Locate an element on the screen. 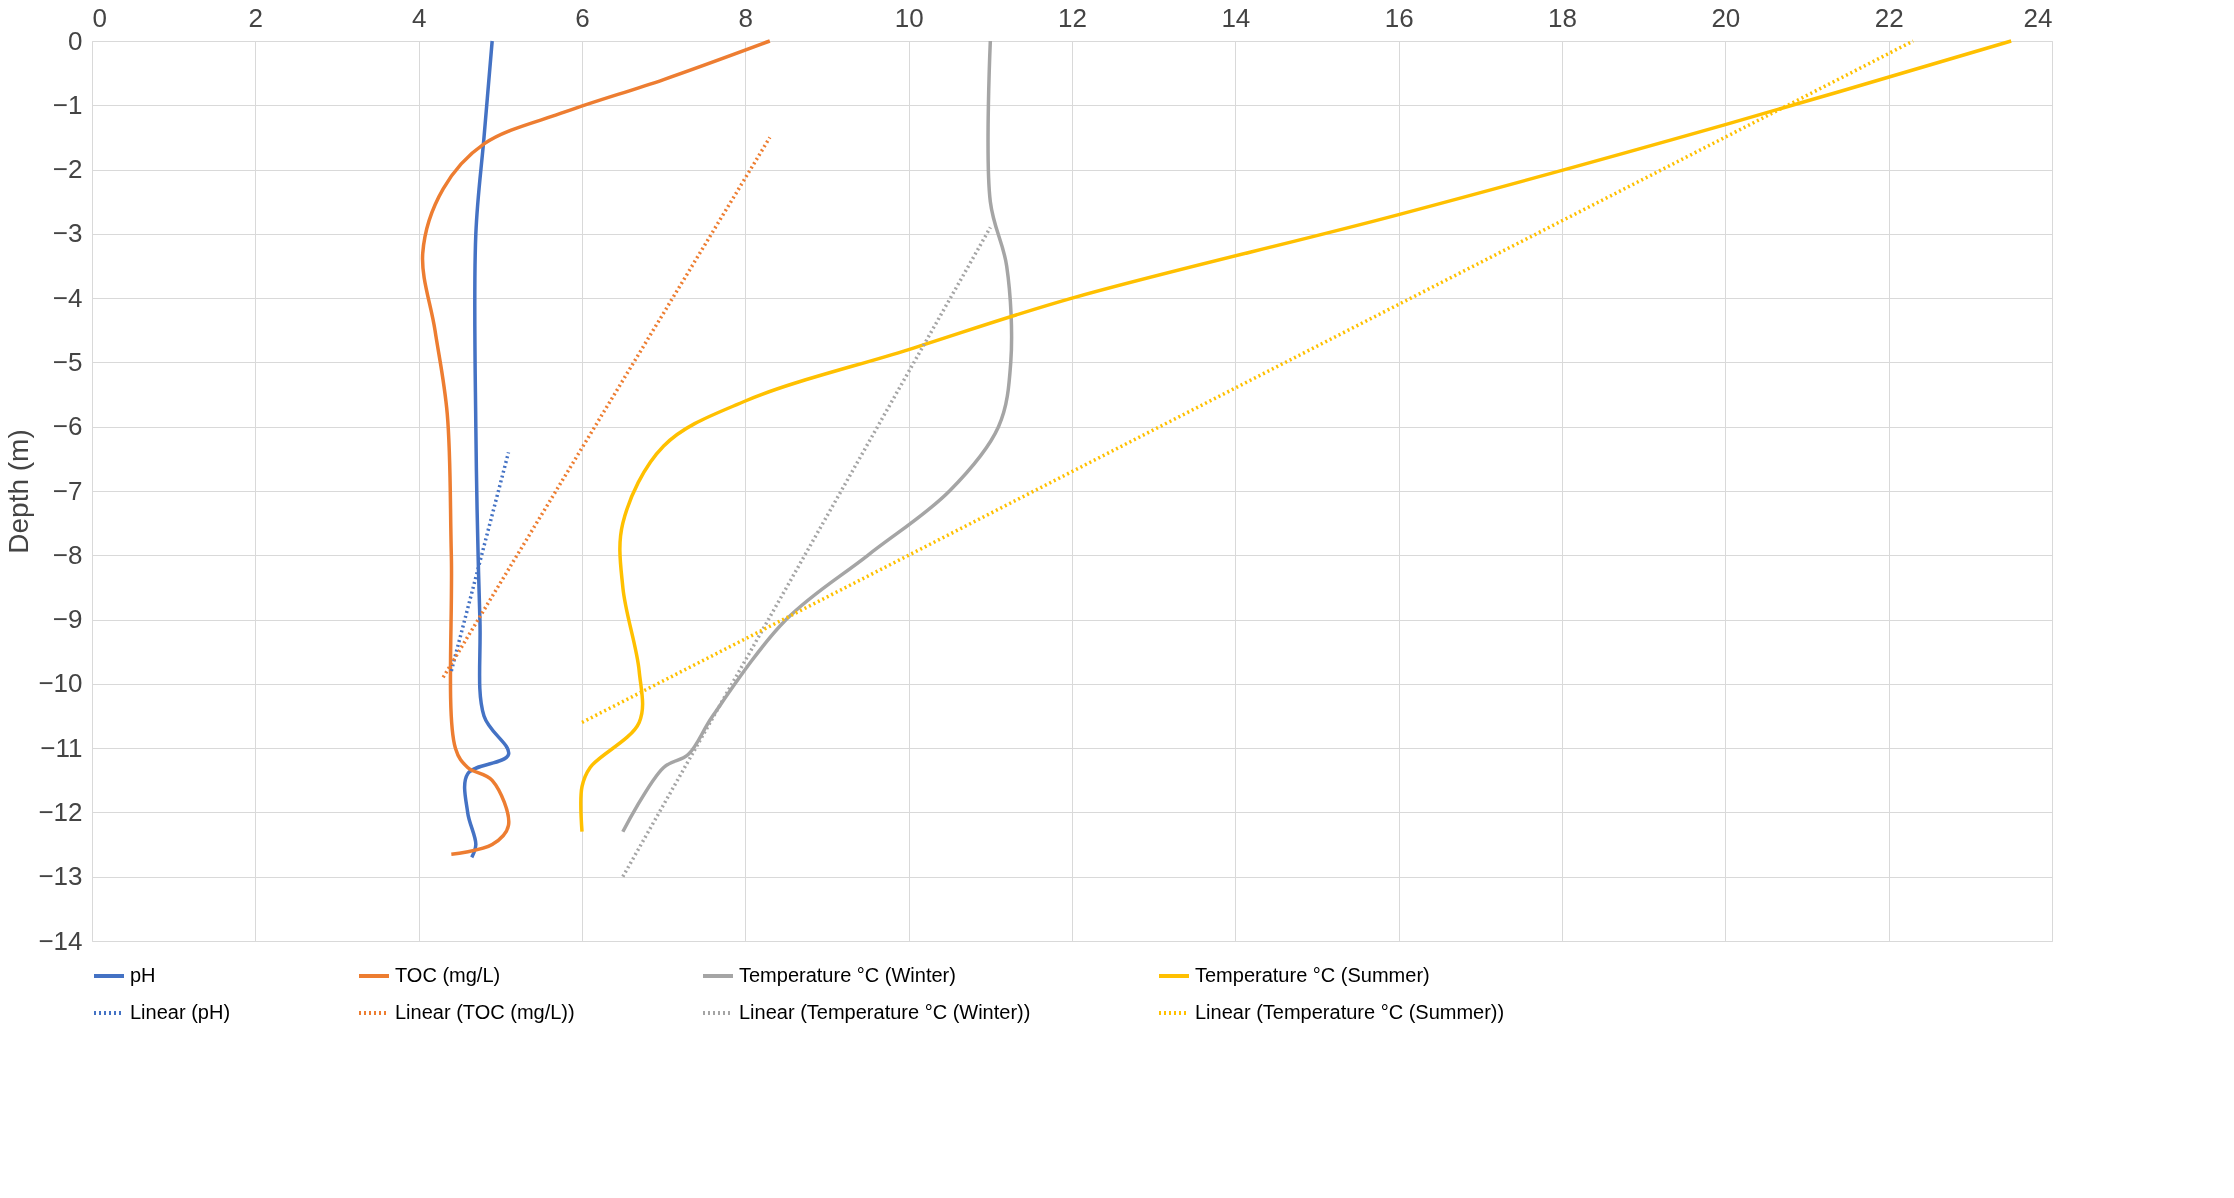 Image resolution: width=2234 pixels, height=1198 pixels. y-axis-title: Depth (m) is located at coordinates (19, 491).